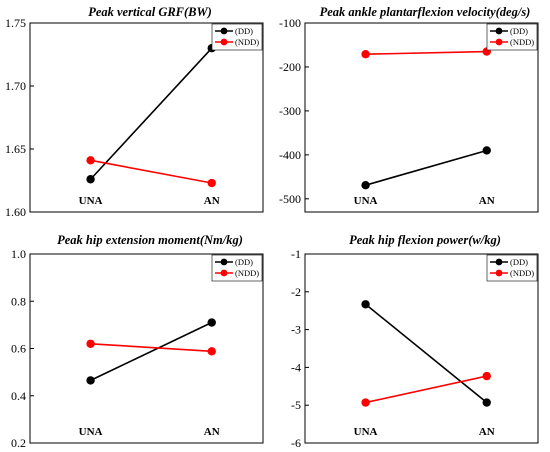 The height and width of the screenshot is (452, 550). I want to click on y-tick-label: -2, so click(296, 292).